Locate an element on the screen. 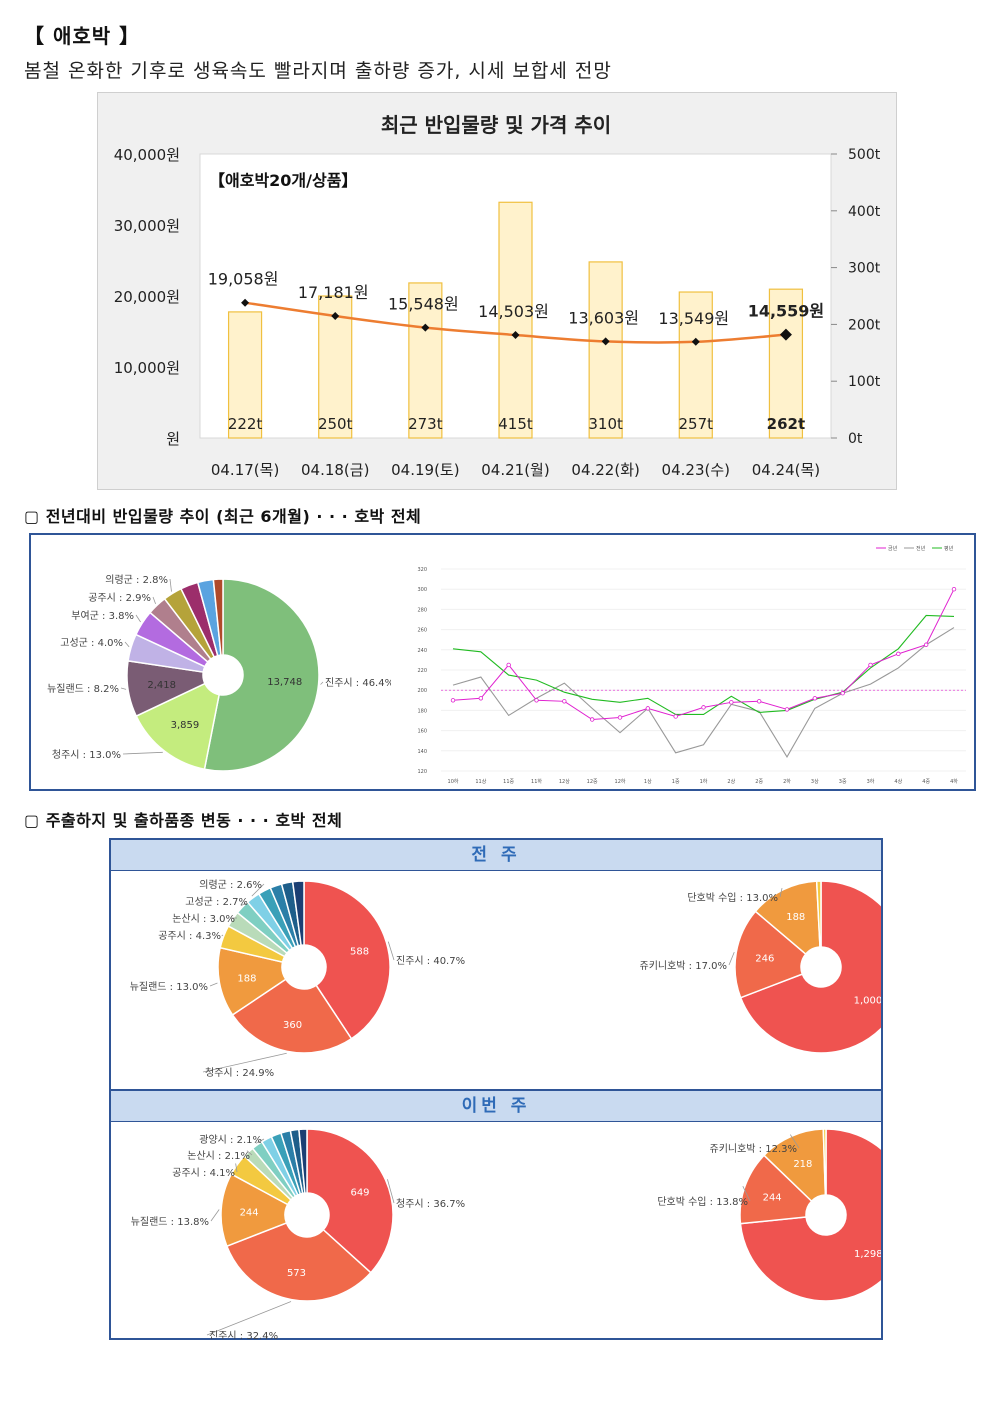  x-tick-label: 4상 is located at coordinates (898, 781).